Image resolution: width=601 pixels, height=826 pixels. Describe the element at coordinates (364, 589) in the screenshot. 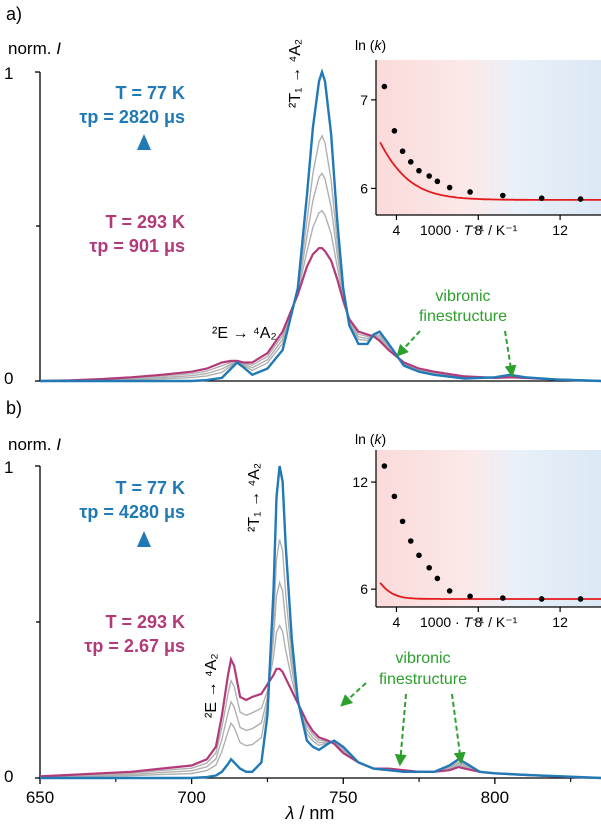

I see `panel-b-inset-y-tick-label-6: 6` at that location.